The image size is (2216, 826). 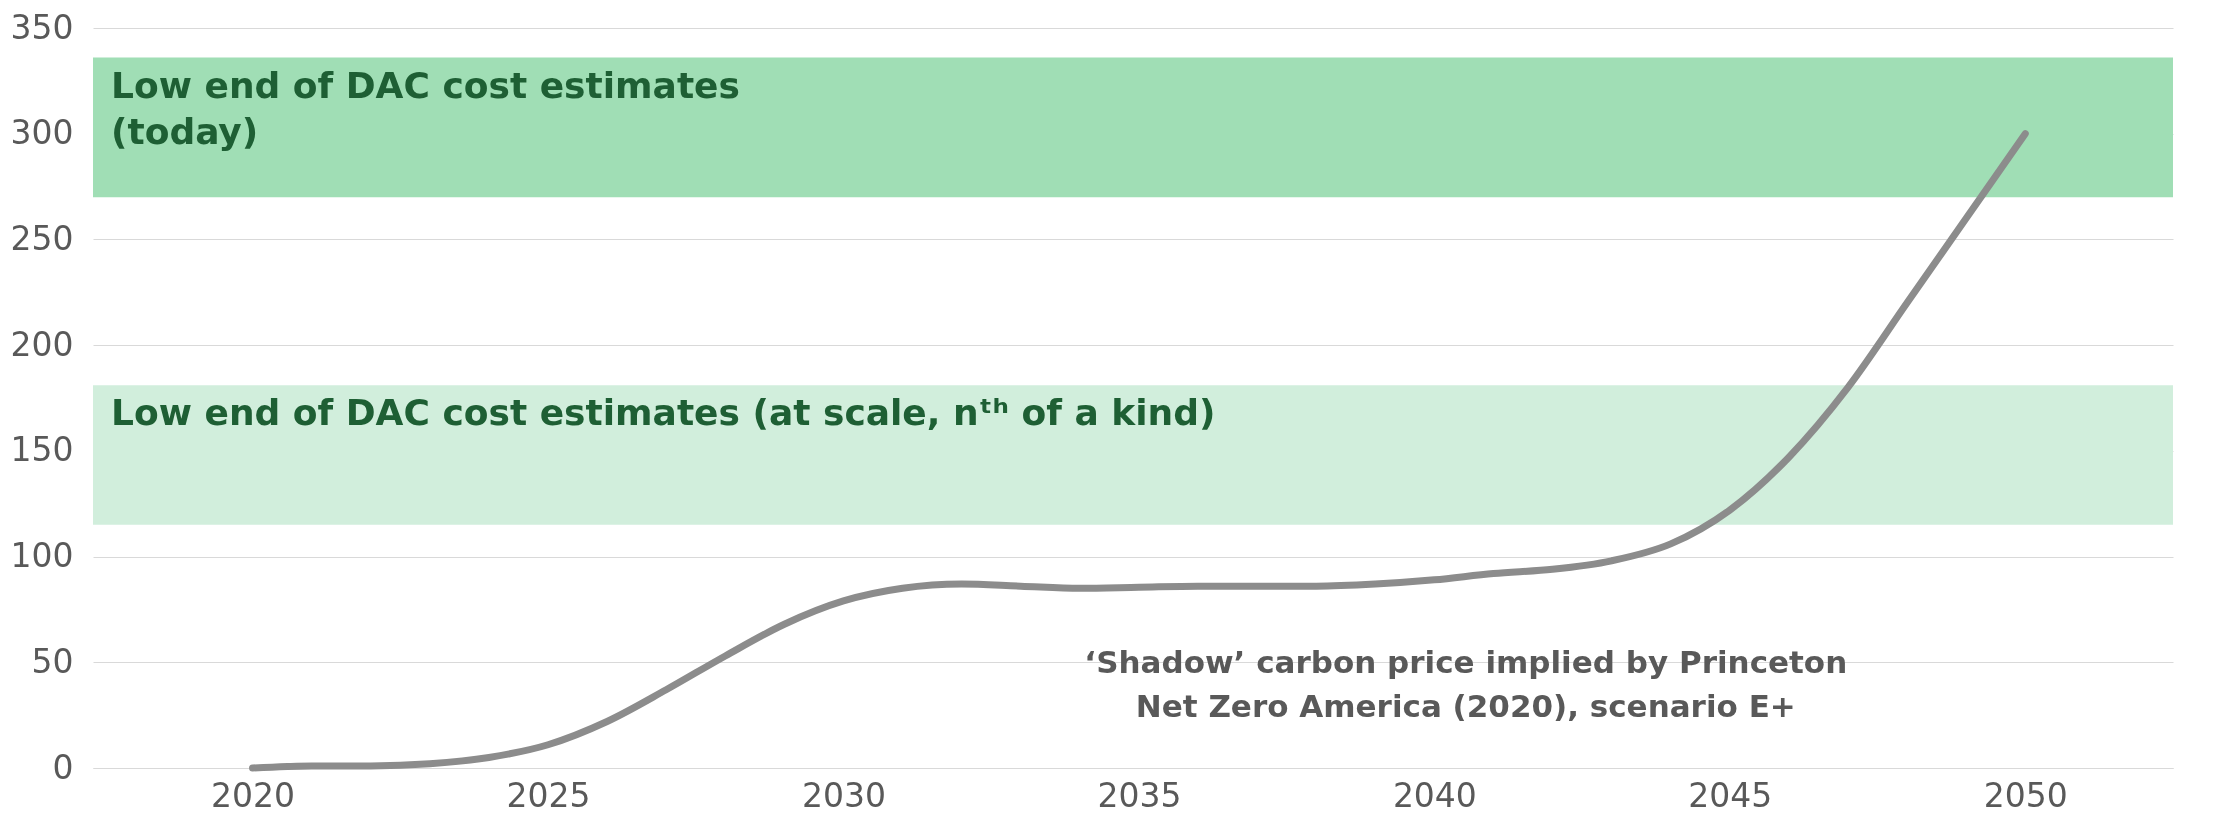 I want to click on y-tick-label: 200, so click(x=42, y=344).